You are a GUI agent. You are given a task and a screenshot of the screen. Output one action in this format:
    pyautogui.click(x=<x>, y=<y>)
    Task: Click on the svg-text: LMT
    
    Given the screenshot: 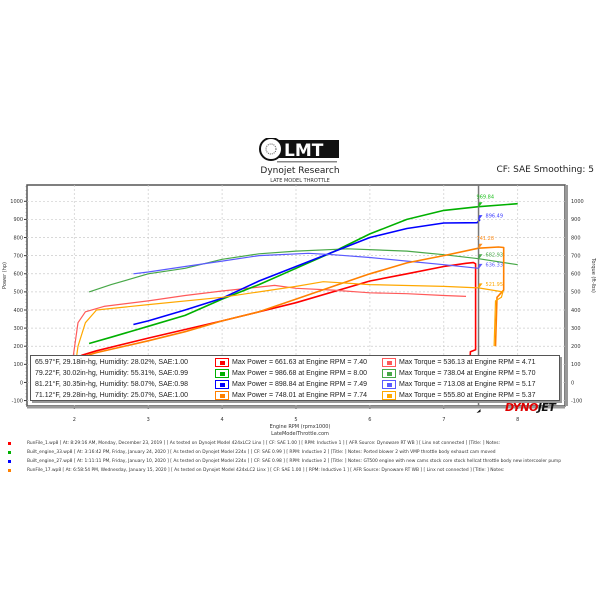 What is the action you would take?
    pyautogui.click(x=304, y=151)
    